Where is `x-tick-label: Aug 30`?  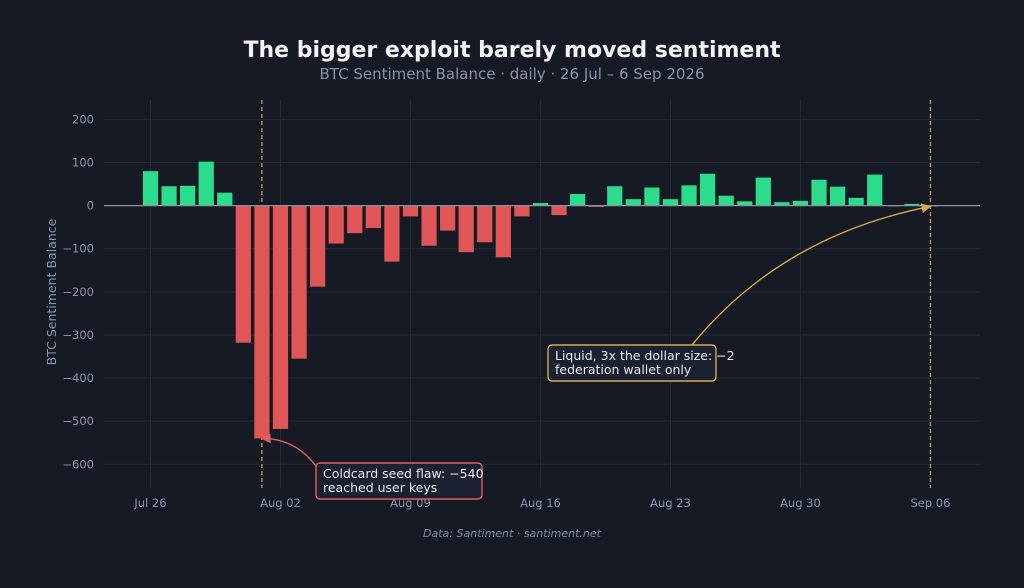 x-tick-label: Aug 30 is located at coordinates (800, 503).